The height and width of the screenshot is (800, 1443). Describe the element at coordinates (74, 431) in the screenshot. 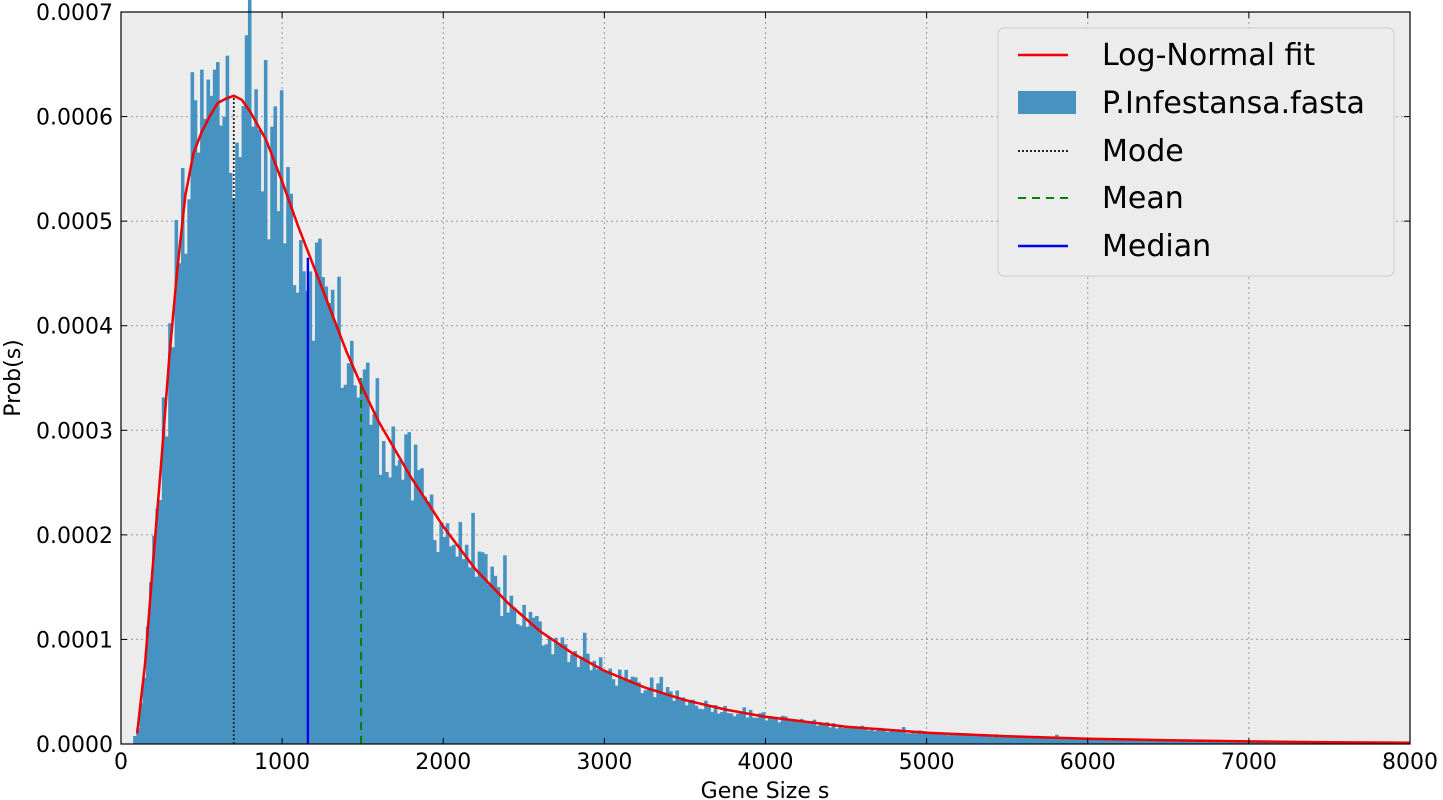

I see `y-tick-label: 0.0003` at that location.